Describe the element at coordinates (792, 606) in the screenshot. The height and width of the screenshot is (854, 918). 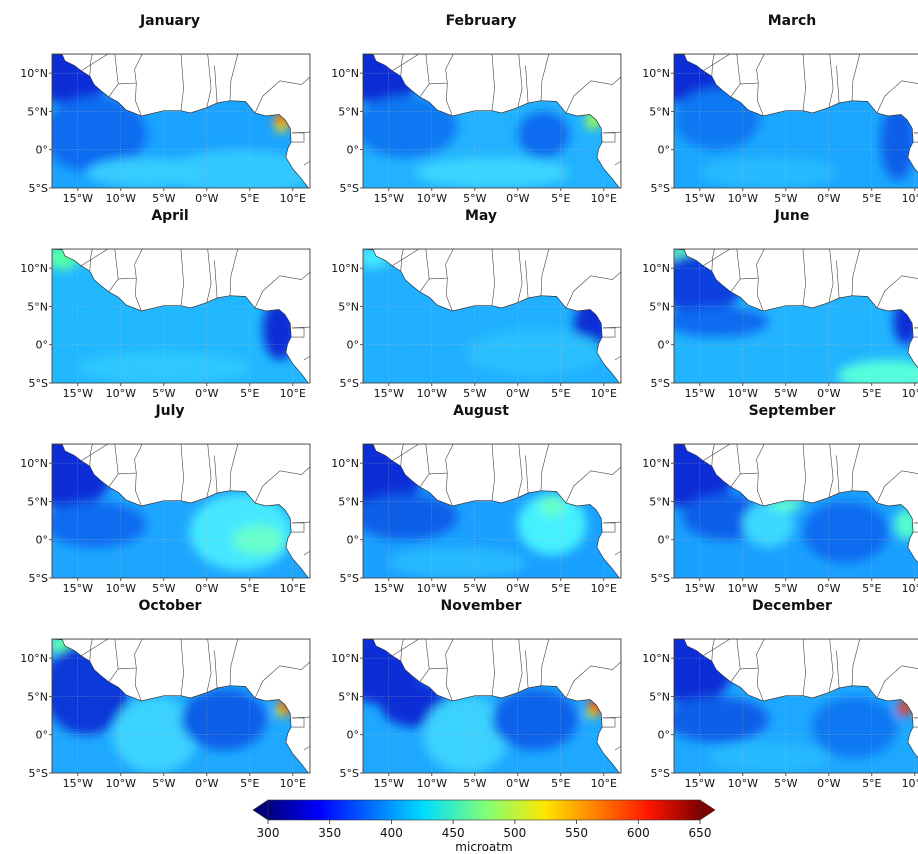
I see `panel-title: December` at that location.